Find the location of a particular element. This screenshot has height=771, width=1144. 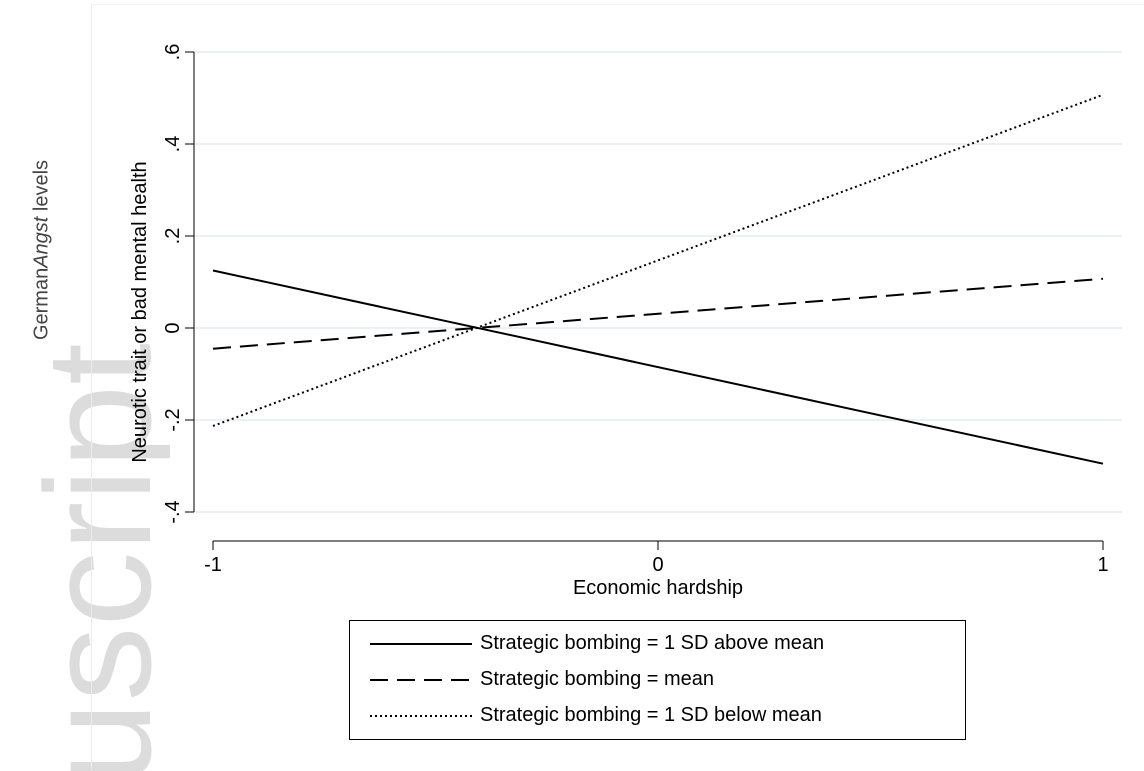

y-tick-label-3: .2 is located at coordinates (173, 236).